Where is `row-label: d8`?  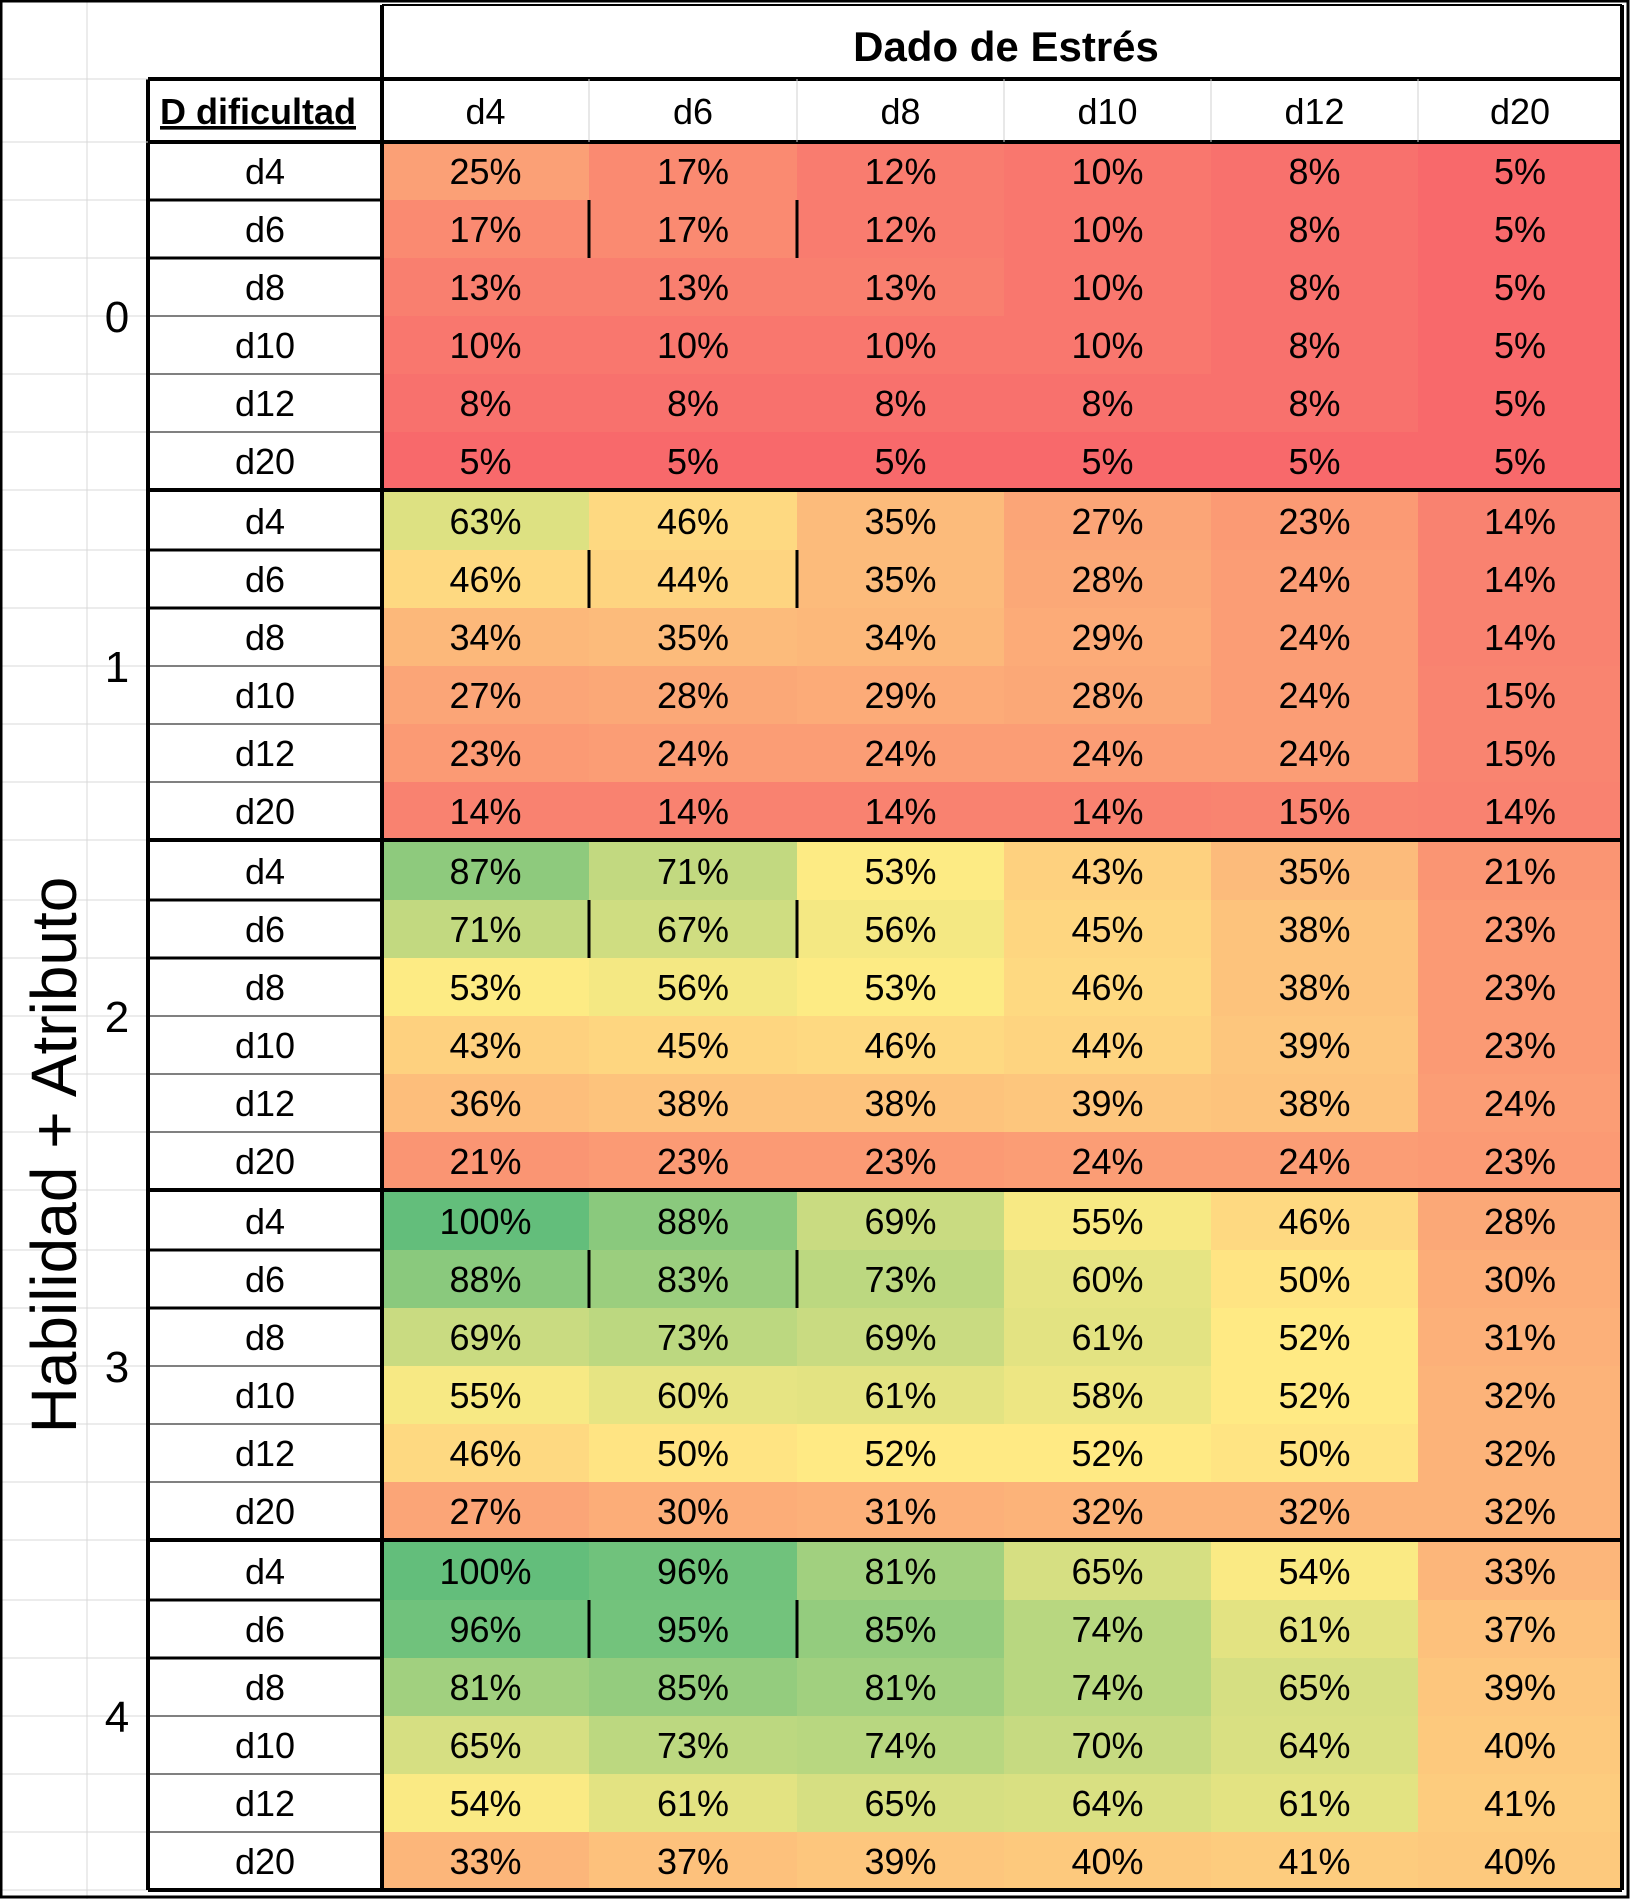
row-label: d8 is located at coordinates (265, 287).